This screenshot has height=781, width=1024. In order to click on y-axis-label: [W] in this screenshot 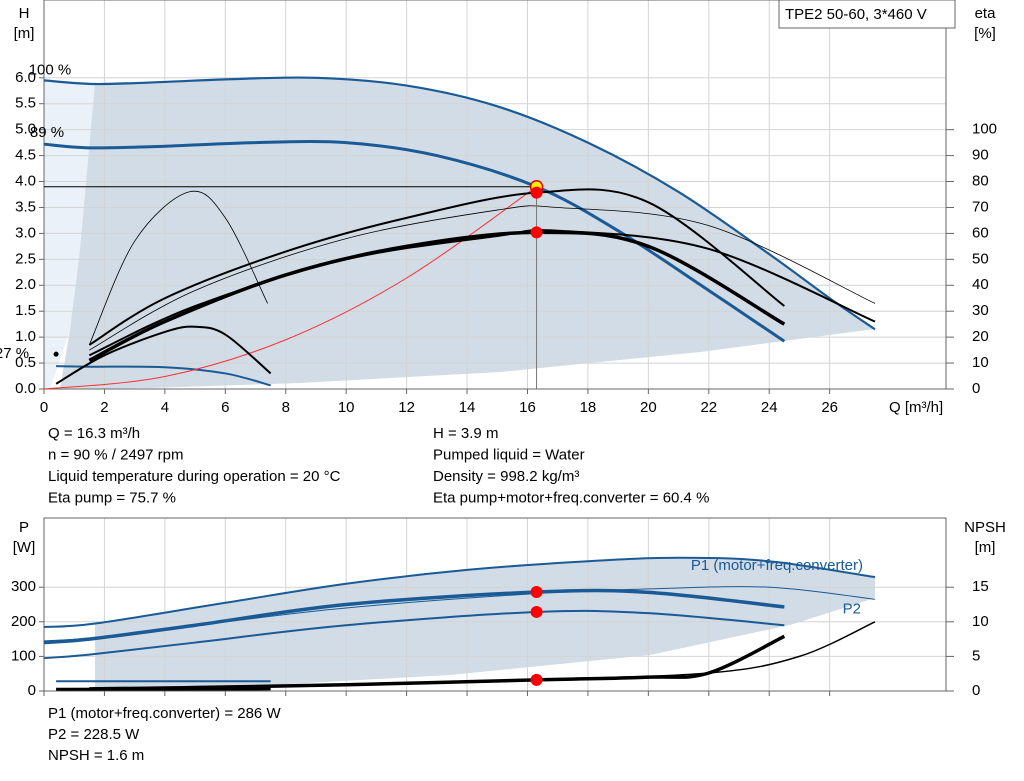, I will do `click(24, 547)`.